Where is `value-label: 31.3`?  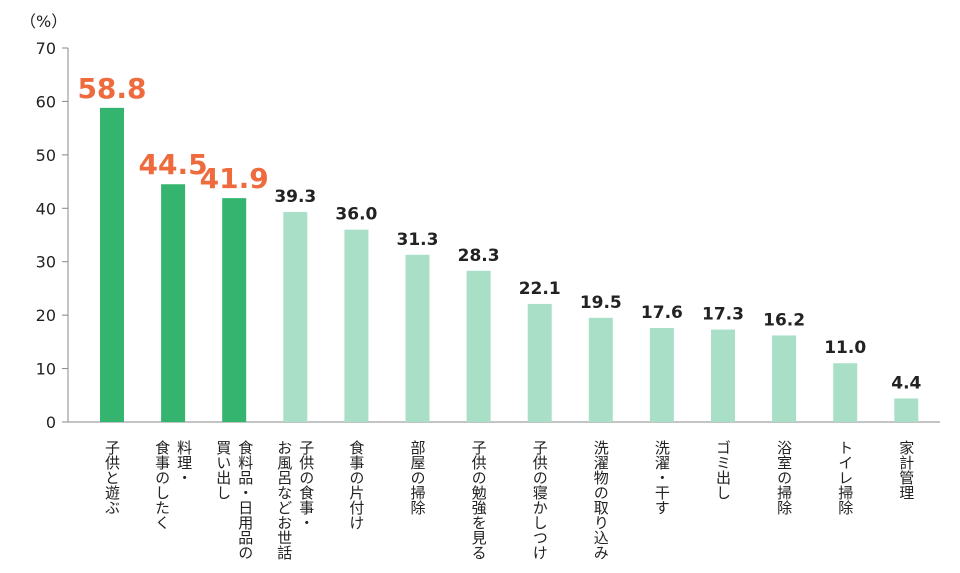 value-label: 31.3 is located at coordinates (418, 240).